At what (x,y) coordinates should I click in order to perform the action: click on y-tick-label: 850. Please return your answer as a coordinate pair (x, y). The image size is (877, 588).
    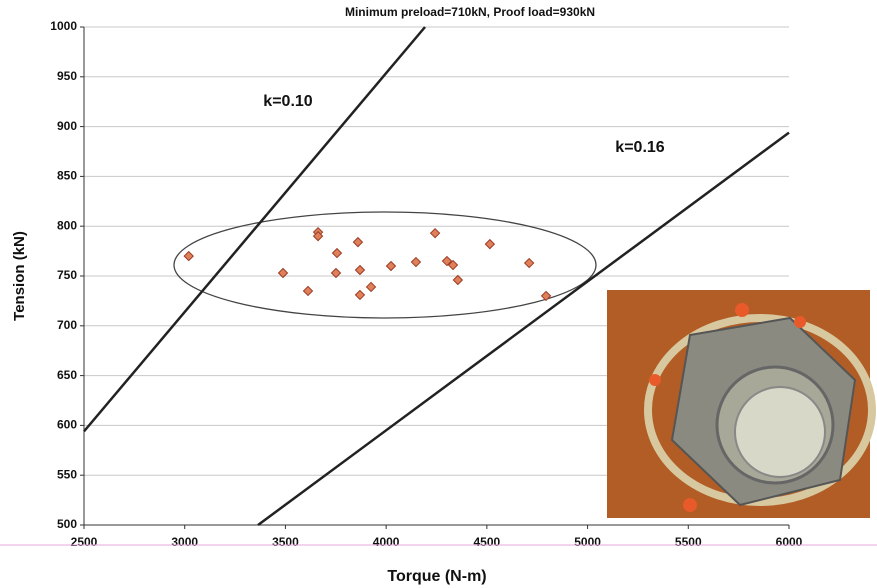
    Looking at the image, I should click on (67, 176).